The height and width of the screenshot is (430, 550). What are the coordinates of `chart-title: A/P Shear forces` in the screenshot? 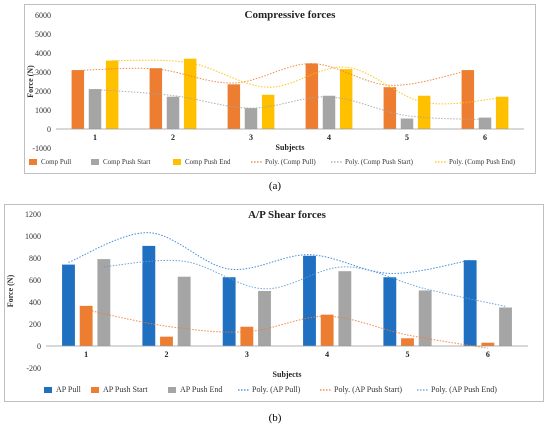 It's located at (287, 215).